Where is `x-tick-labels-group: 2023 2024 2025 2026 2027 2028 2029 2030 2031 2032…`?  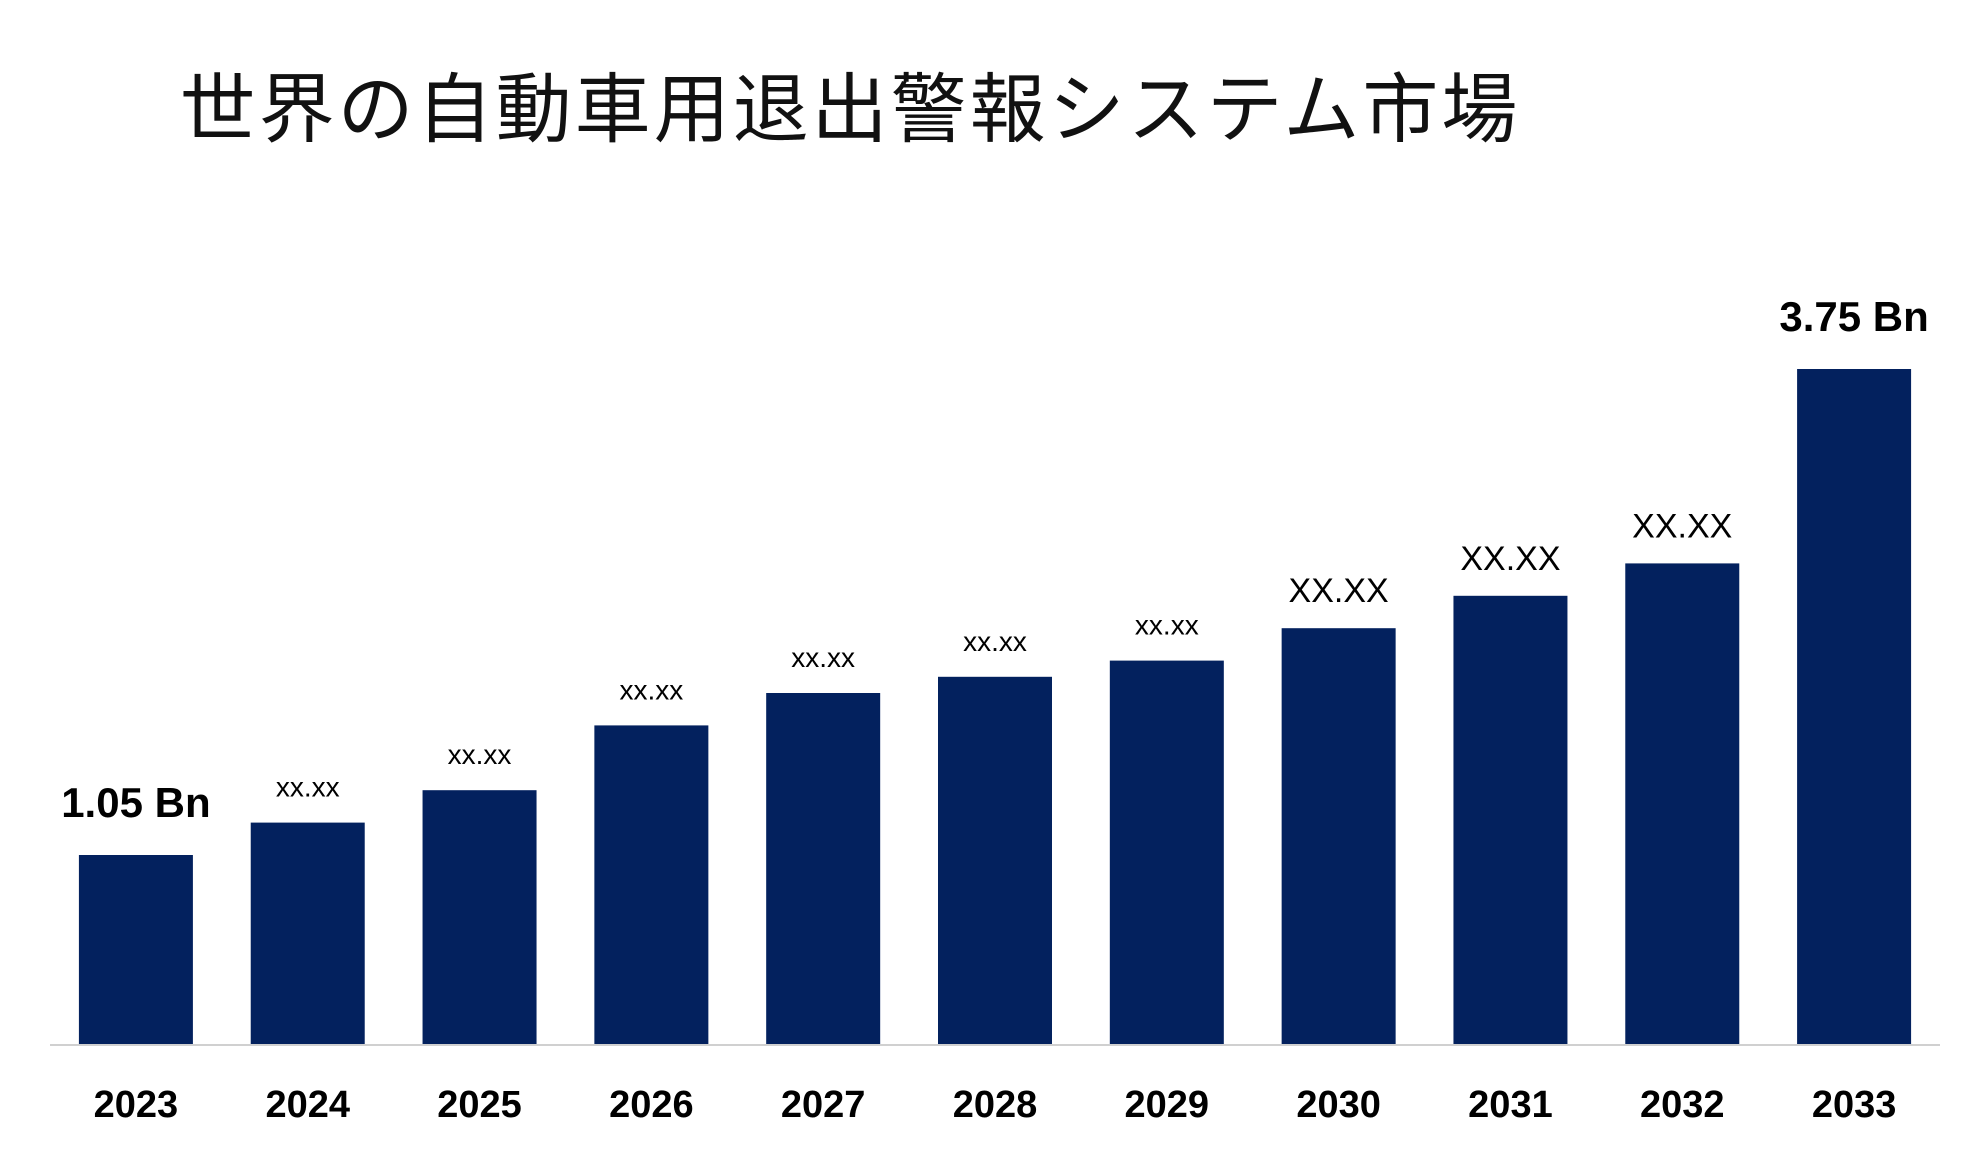 x-tick-labels-group: 2023 2024 2025 2026 2027 2028 2029 2030 2031 2032… is located at coordinates (995, 1105).